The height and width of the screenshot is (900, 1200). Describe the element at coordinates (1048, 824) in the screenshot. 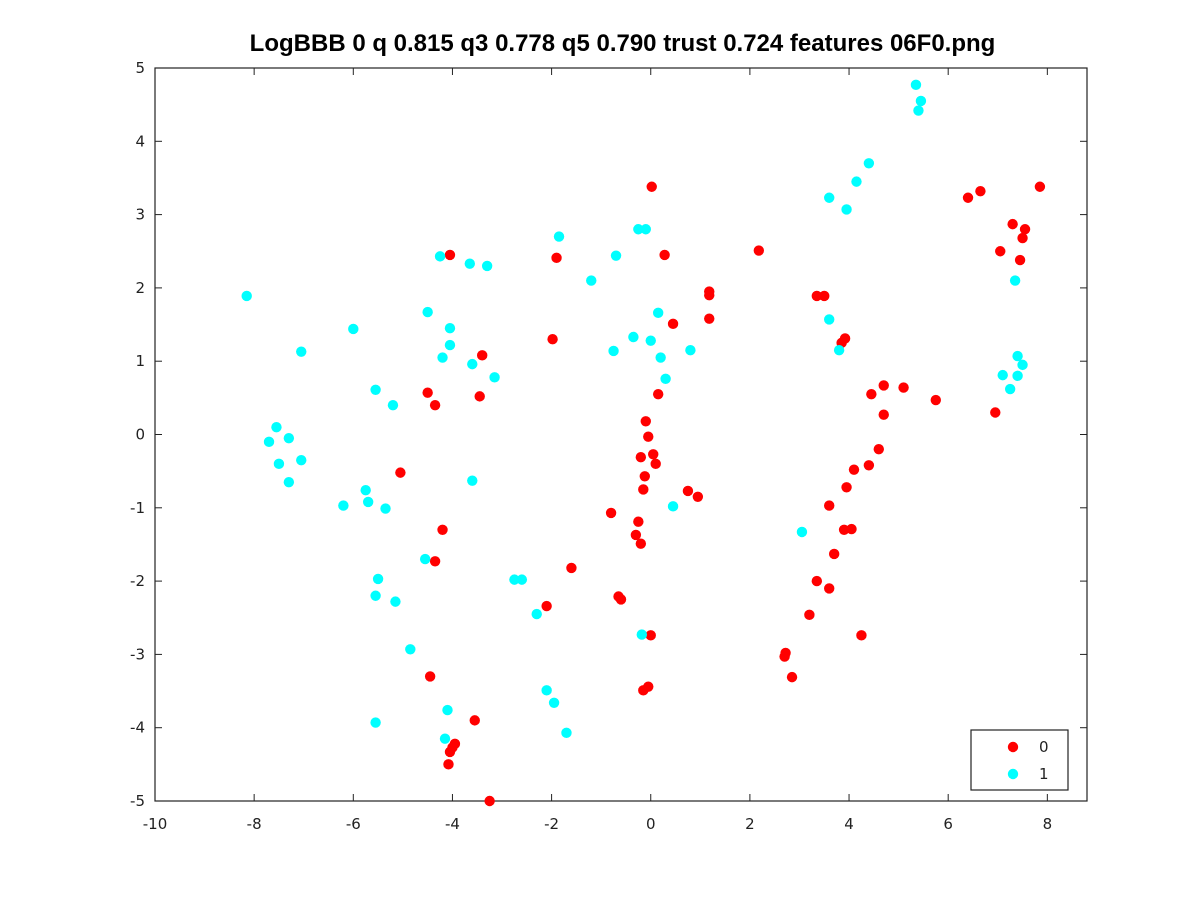

I see `x-tick-label: 8` at that location.